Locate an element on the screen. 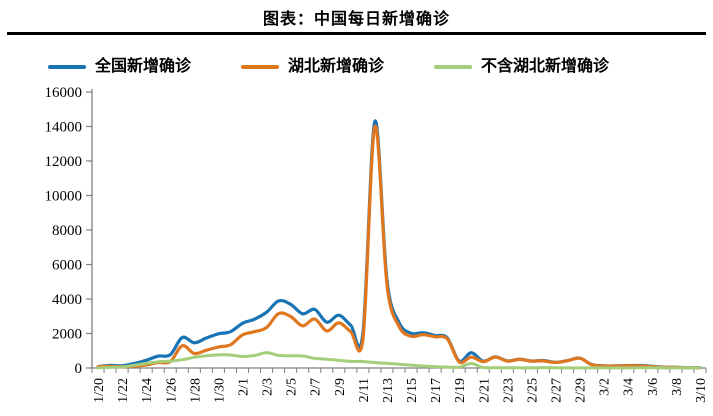  svg-text: 2000 is located at coordinates (67, 335).